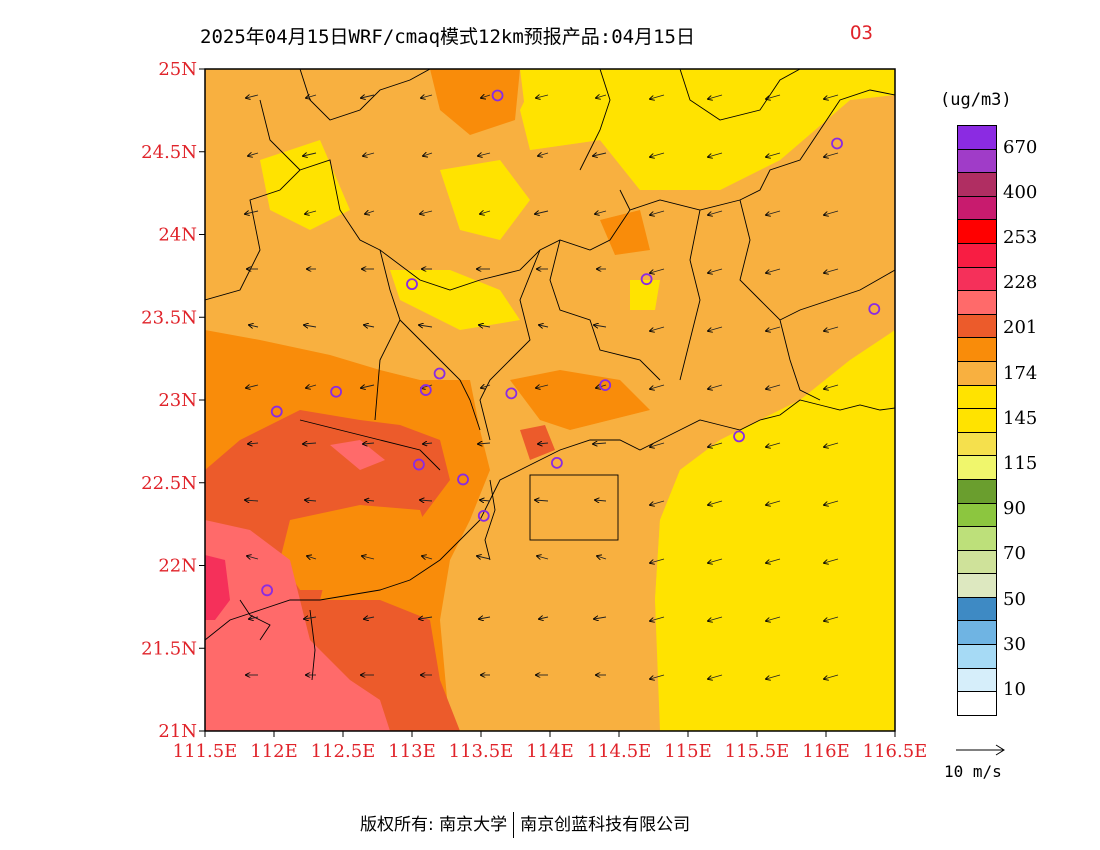 The image size is (1100, 850). I want to click on title-variable: O3, so click(861, 33).